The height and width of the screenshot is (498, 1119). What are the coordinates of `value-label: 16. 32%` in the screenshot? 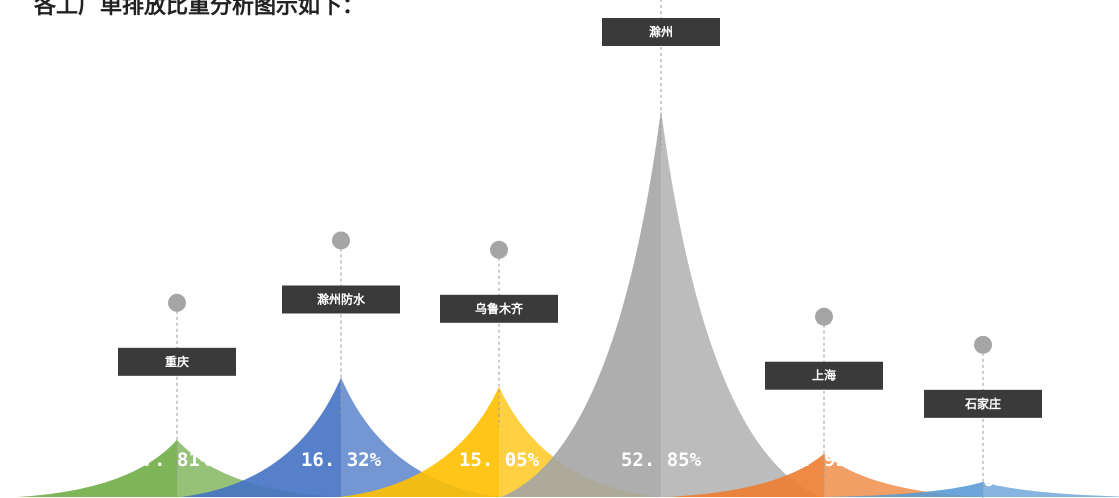 It's located at (341, 460).